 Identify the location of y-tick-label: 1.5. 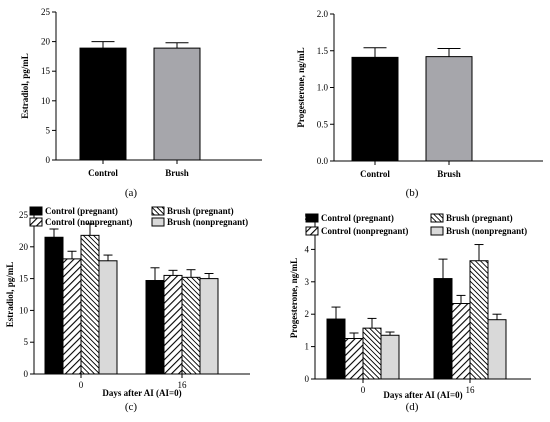
(323, 51).